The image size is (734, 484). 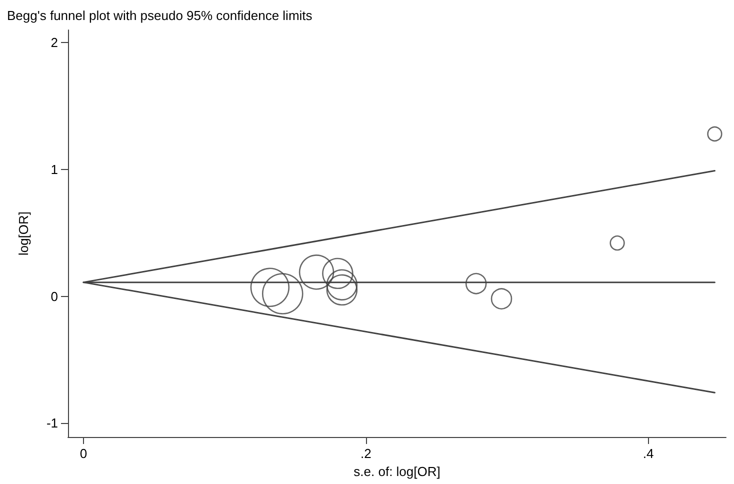 I want to click on y-tick-label: 2, so click(x=54, y=42).